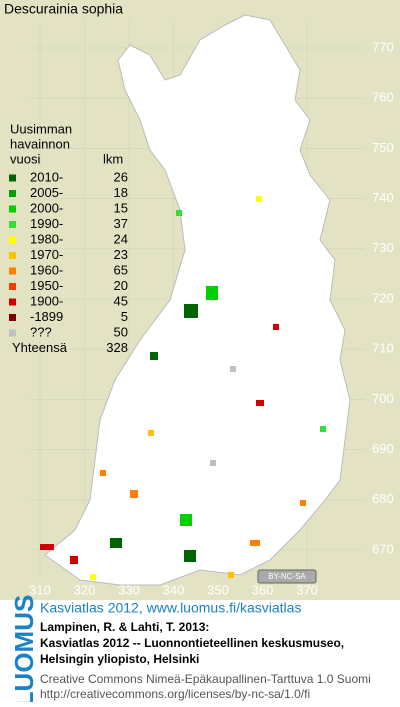 This screenshot has width=400, height=707. I want to click on y-grid-label: 720, so click(383, 297).